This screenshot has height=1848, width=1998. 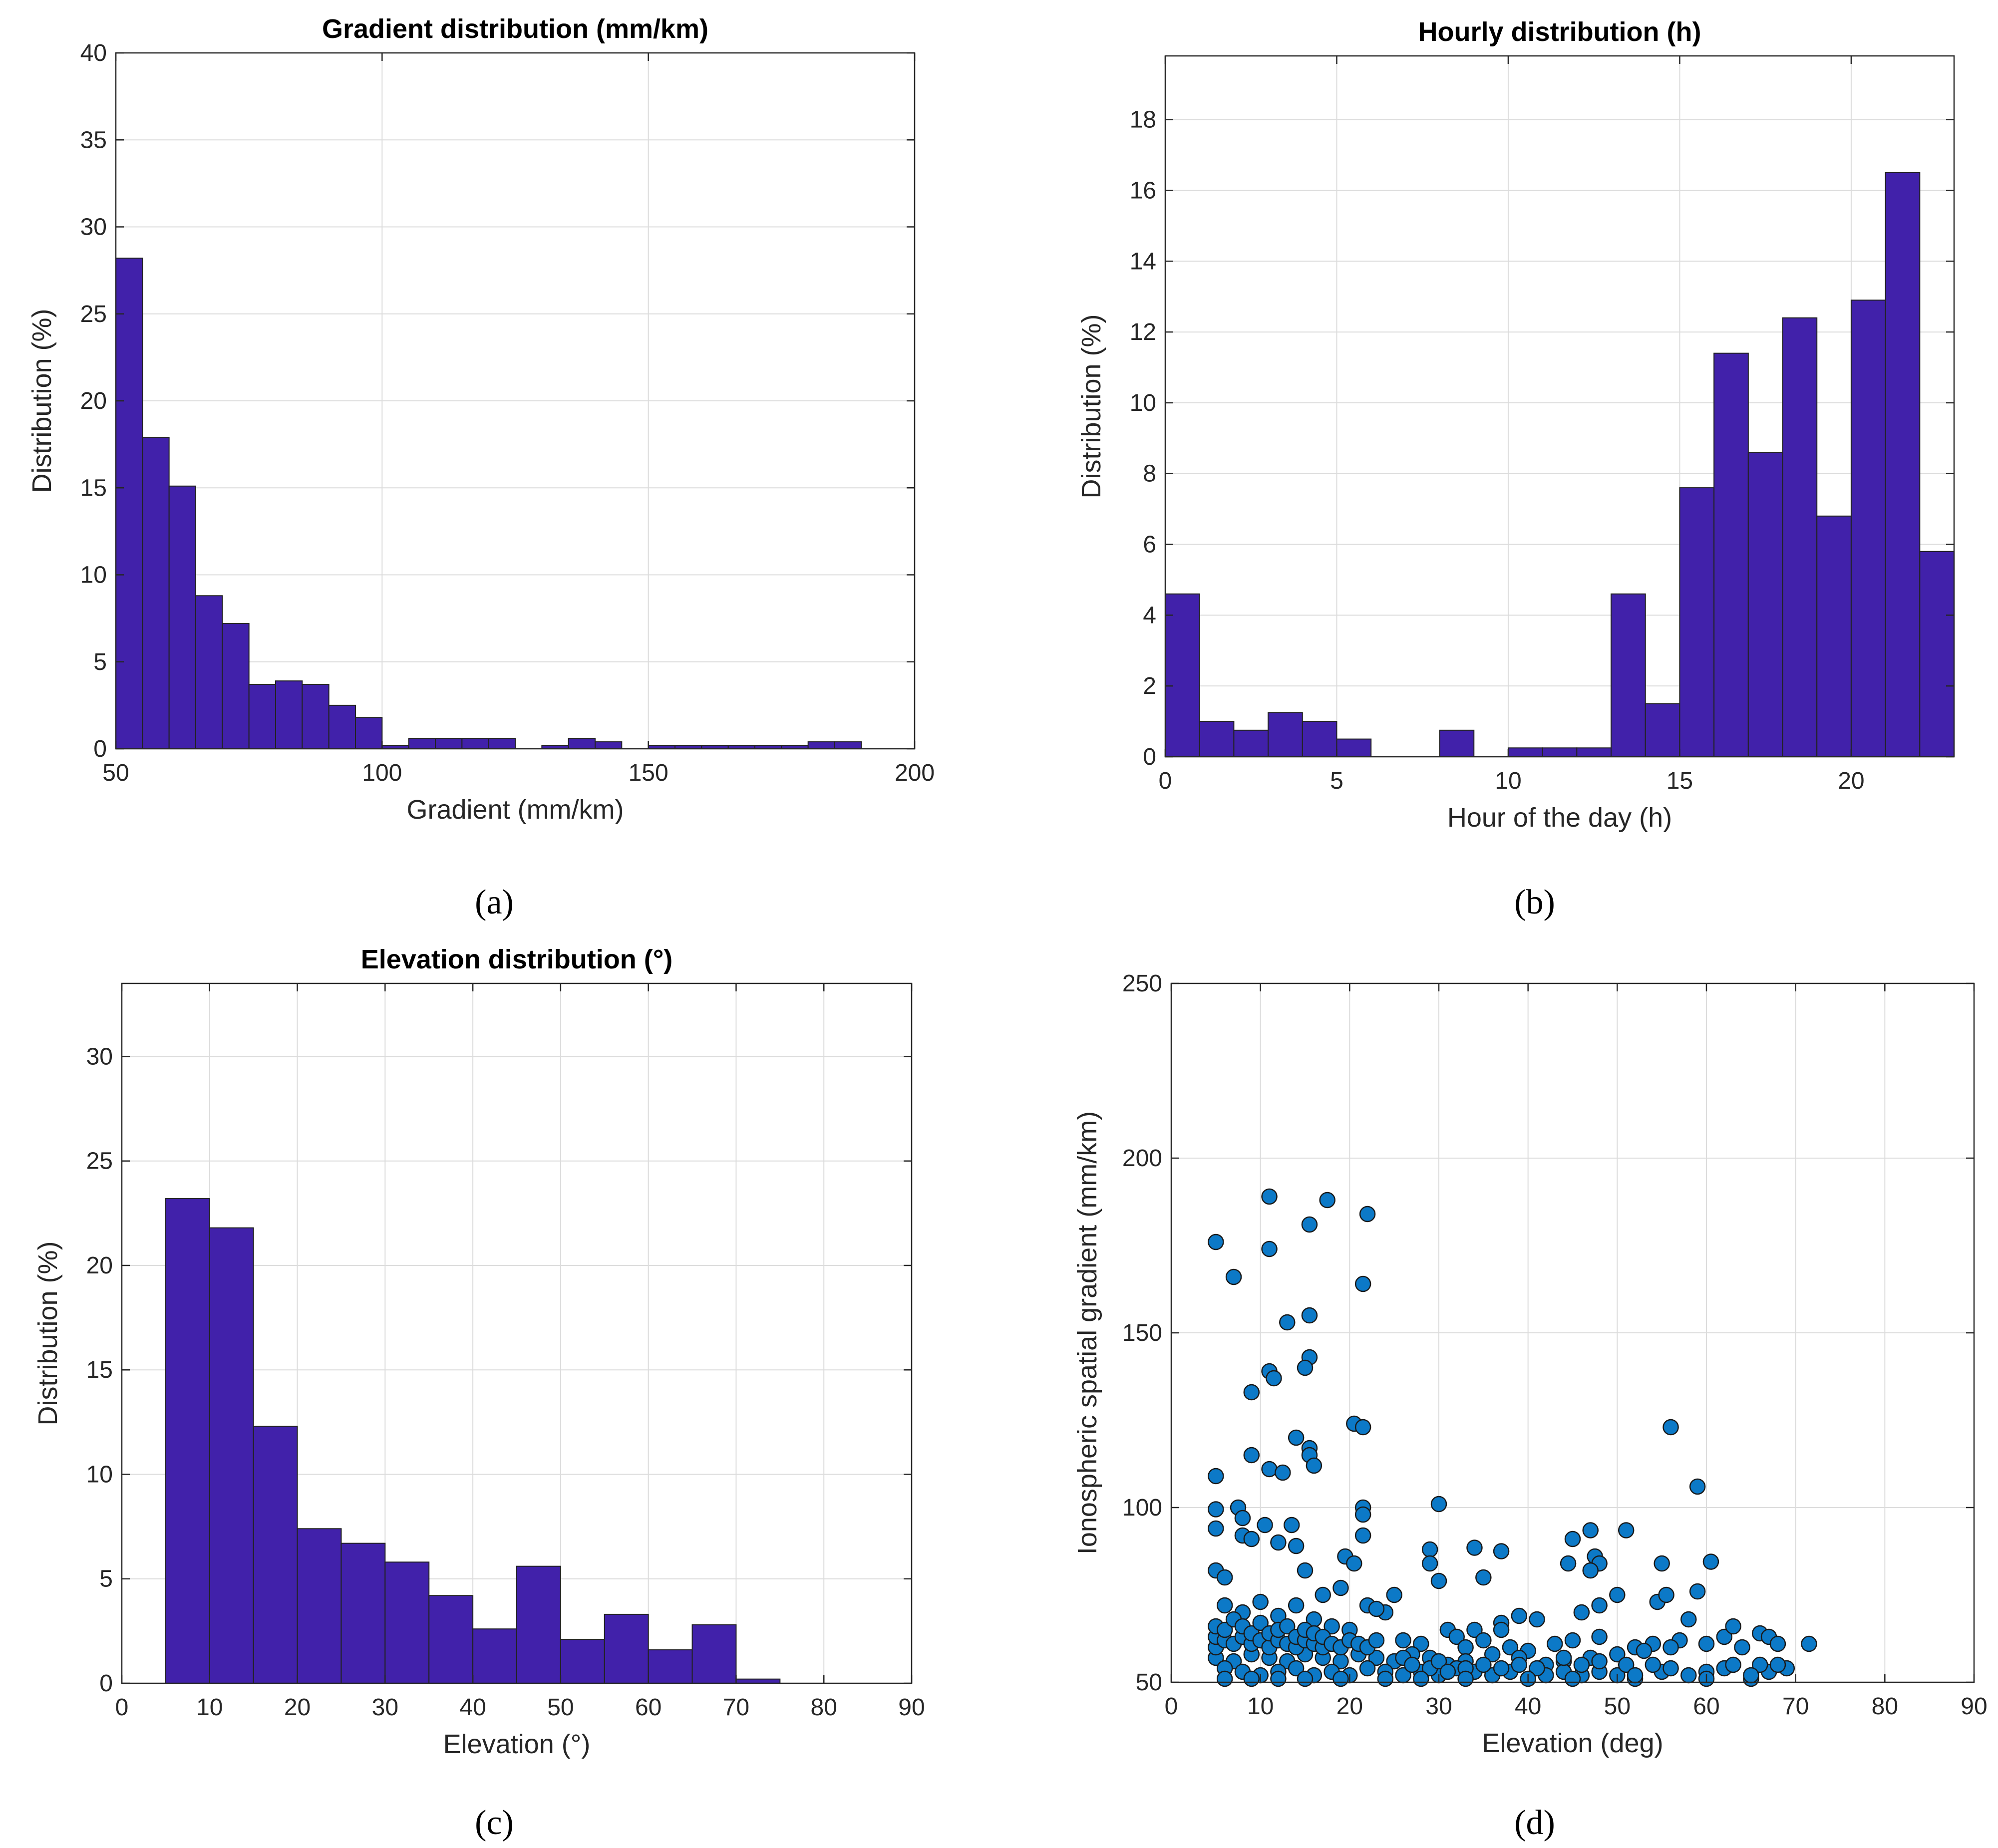 What do you see at coordinates (648, 773) in the screenshot?
I see `x-tick-label: 150` at bounding box center [648, 773].